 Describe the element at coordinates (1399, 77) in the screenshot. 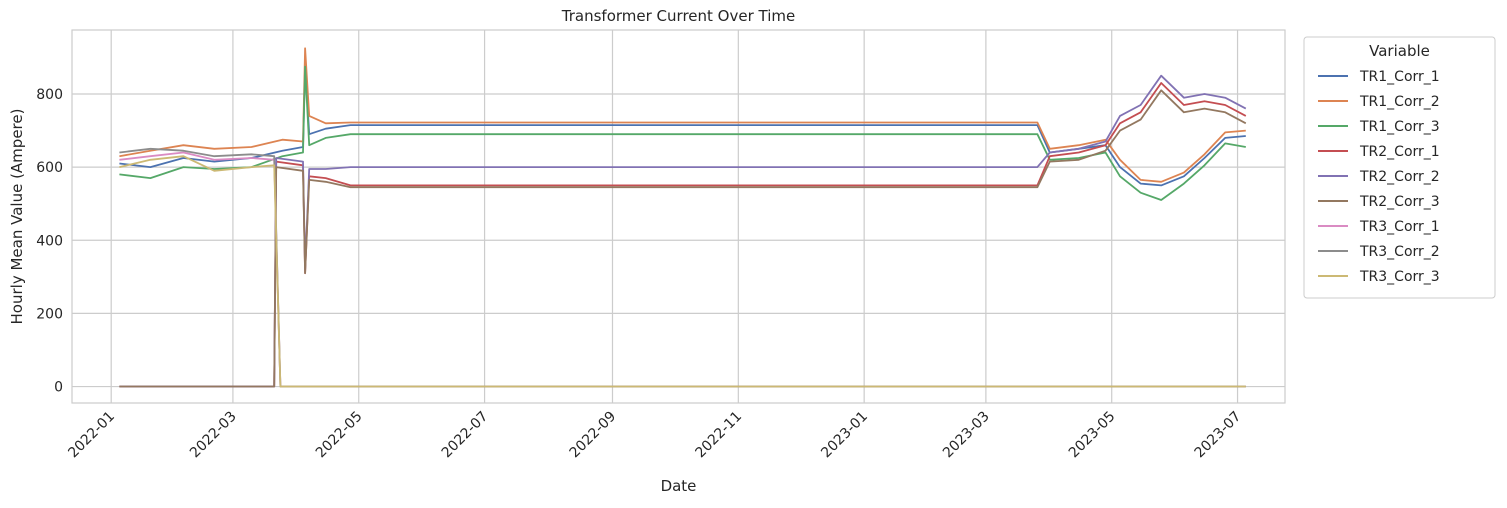

I see `legend-label: TR1_Corr_1` at that location.